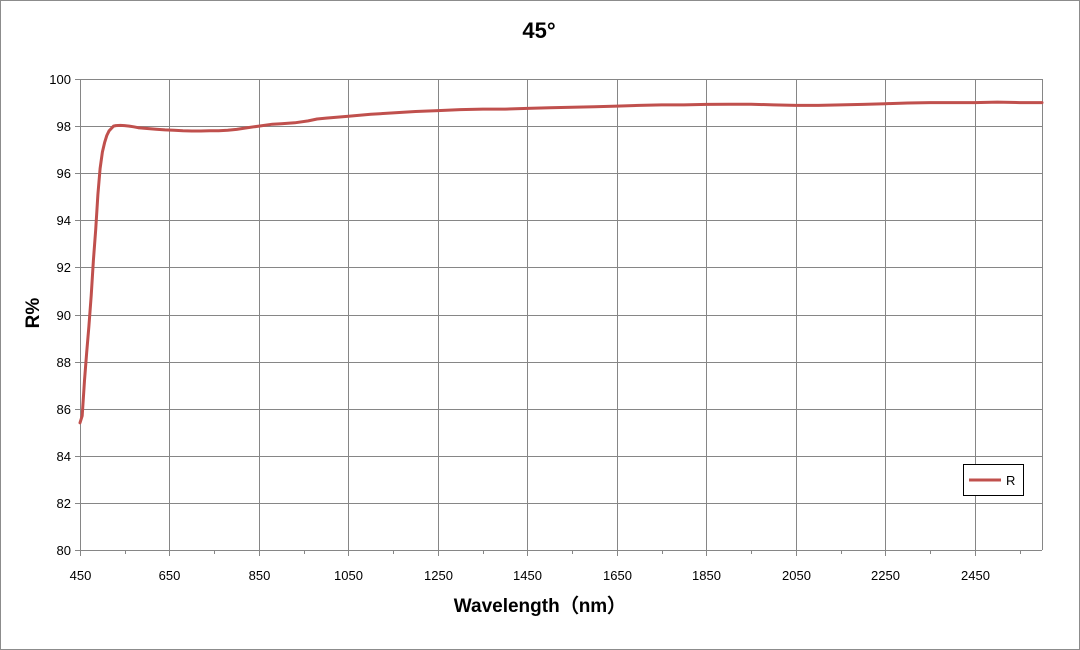 The image size is (1080, 650). Describe the element at coordinates (64, 220) in the screenshot. I see `y-tick-label: 94` at that location.